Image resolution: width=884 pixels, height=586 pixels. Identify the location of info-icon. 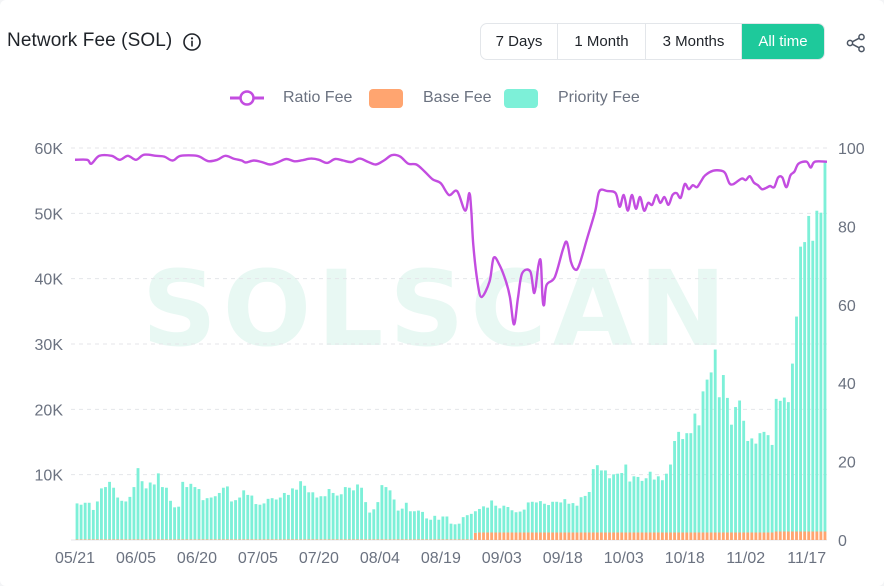
(192, 42).